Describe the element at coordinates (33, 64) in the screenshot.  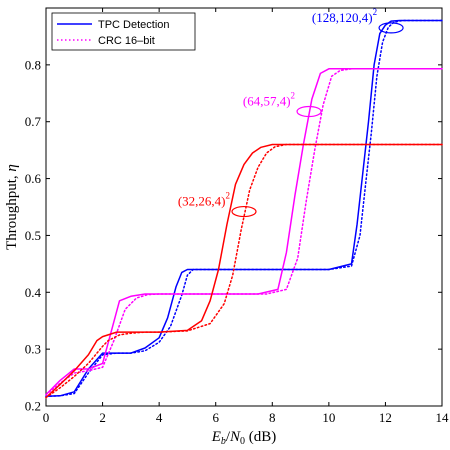
I see `y-tick-label: 0.8` at that location.